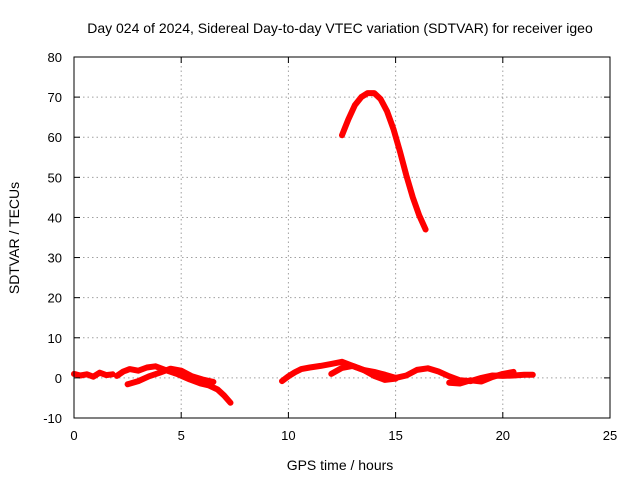 This screenshot has width=640, height=480. I want to click on y-tick-label: 10, so click(55, 338).